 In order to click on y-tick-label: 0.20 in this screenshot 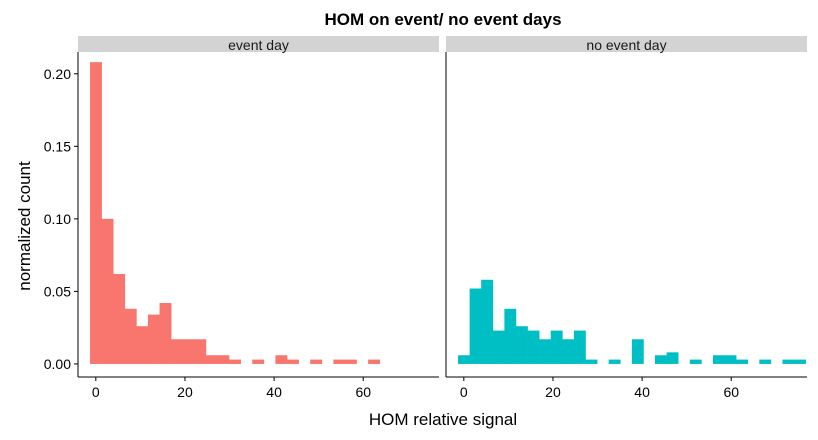, I will do `click(57, 74)`.